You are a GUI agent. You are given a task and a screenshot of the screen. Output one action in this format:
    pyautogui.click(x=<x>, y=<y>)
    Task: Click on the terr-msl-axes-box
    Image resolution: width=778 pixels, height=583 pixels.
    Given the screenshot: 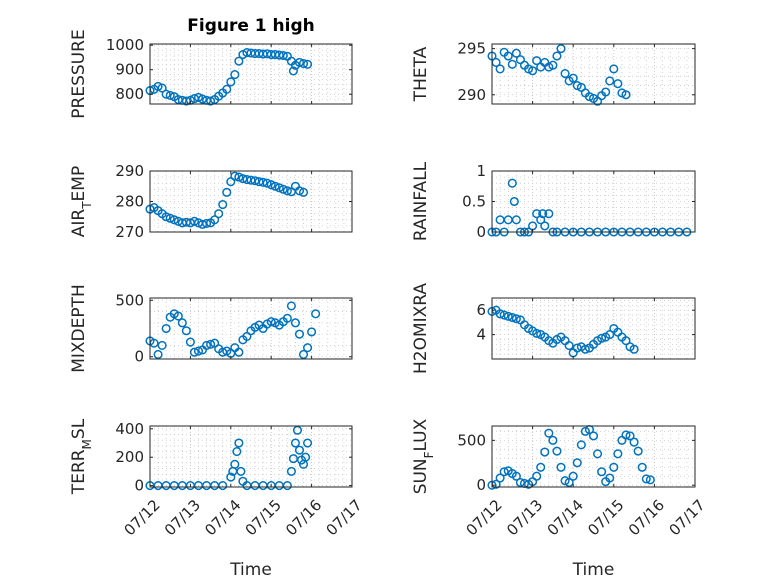 What is the action you would take?
    pyautogui.click(x=251, y=456)
    